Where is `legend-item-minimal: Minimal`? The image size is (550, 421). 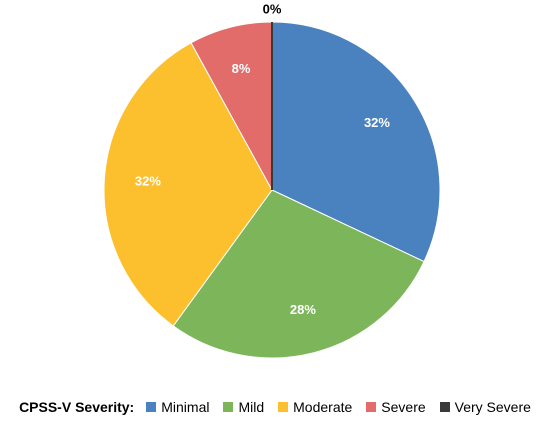
legend-item-minimal: Minimal is located at coordinates (177, 407).